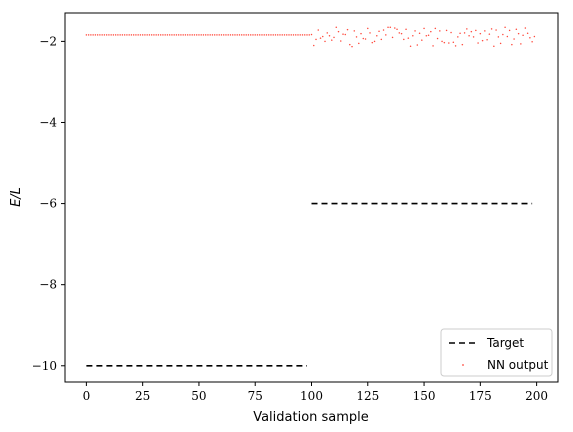  What do you see at coordinates (518, 365) in the screenshot?
I see `legend-label: NN output` at bounding box center [518, 365].